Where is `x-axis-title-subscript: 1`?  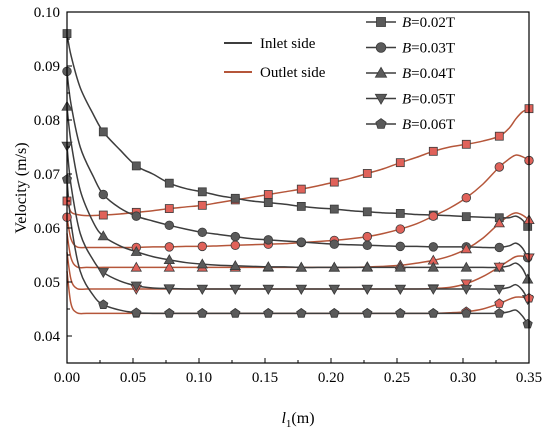
x-axis-title-subscript: 1 is located at coordinates (289, 424).